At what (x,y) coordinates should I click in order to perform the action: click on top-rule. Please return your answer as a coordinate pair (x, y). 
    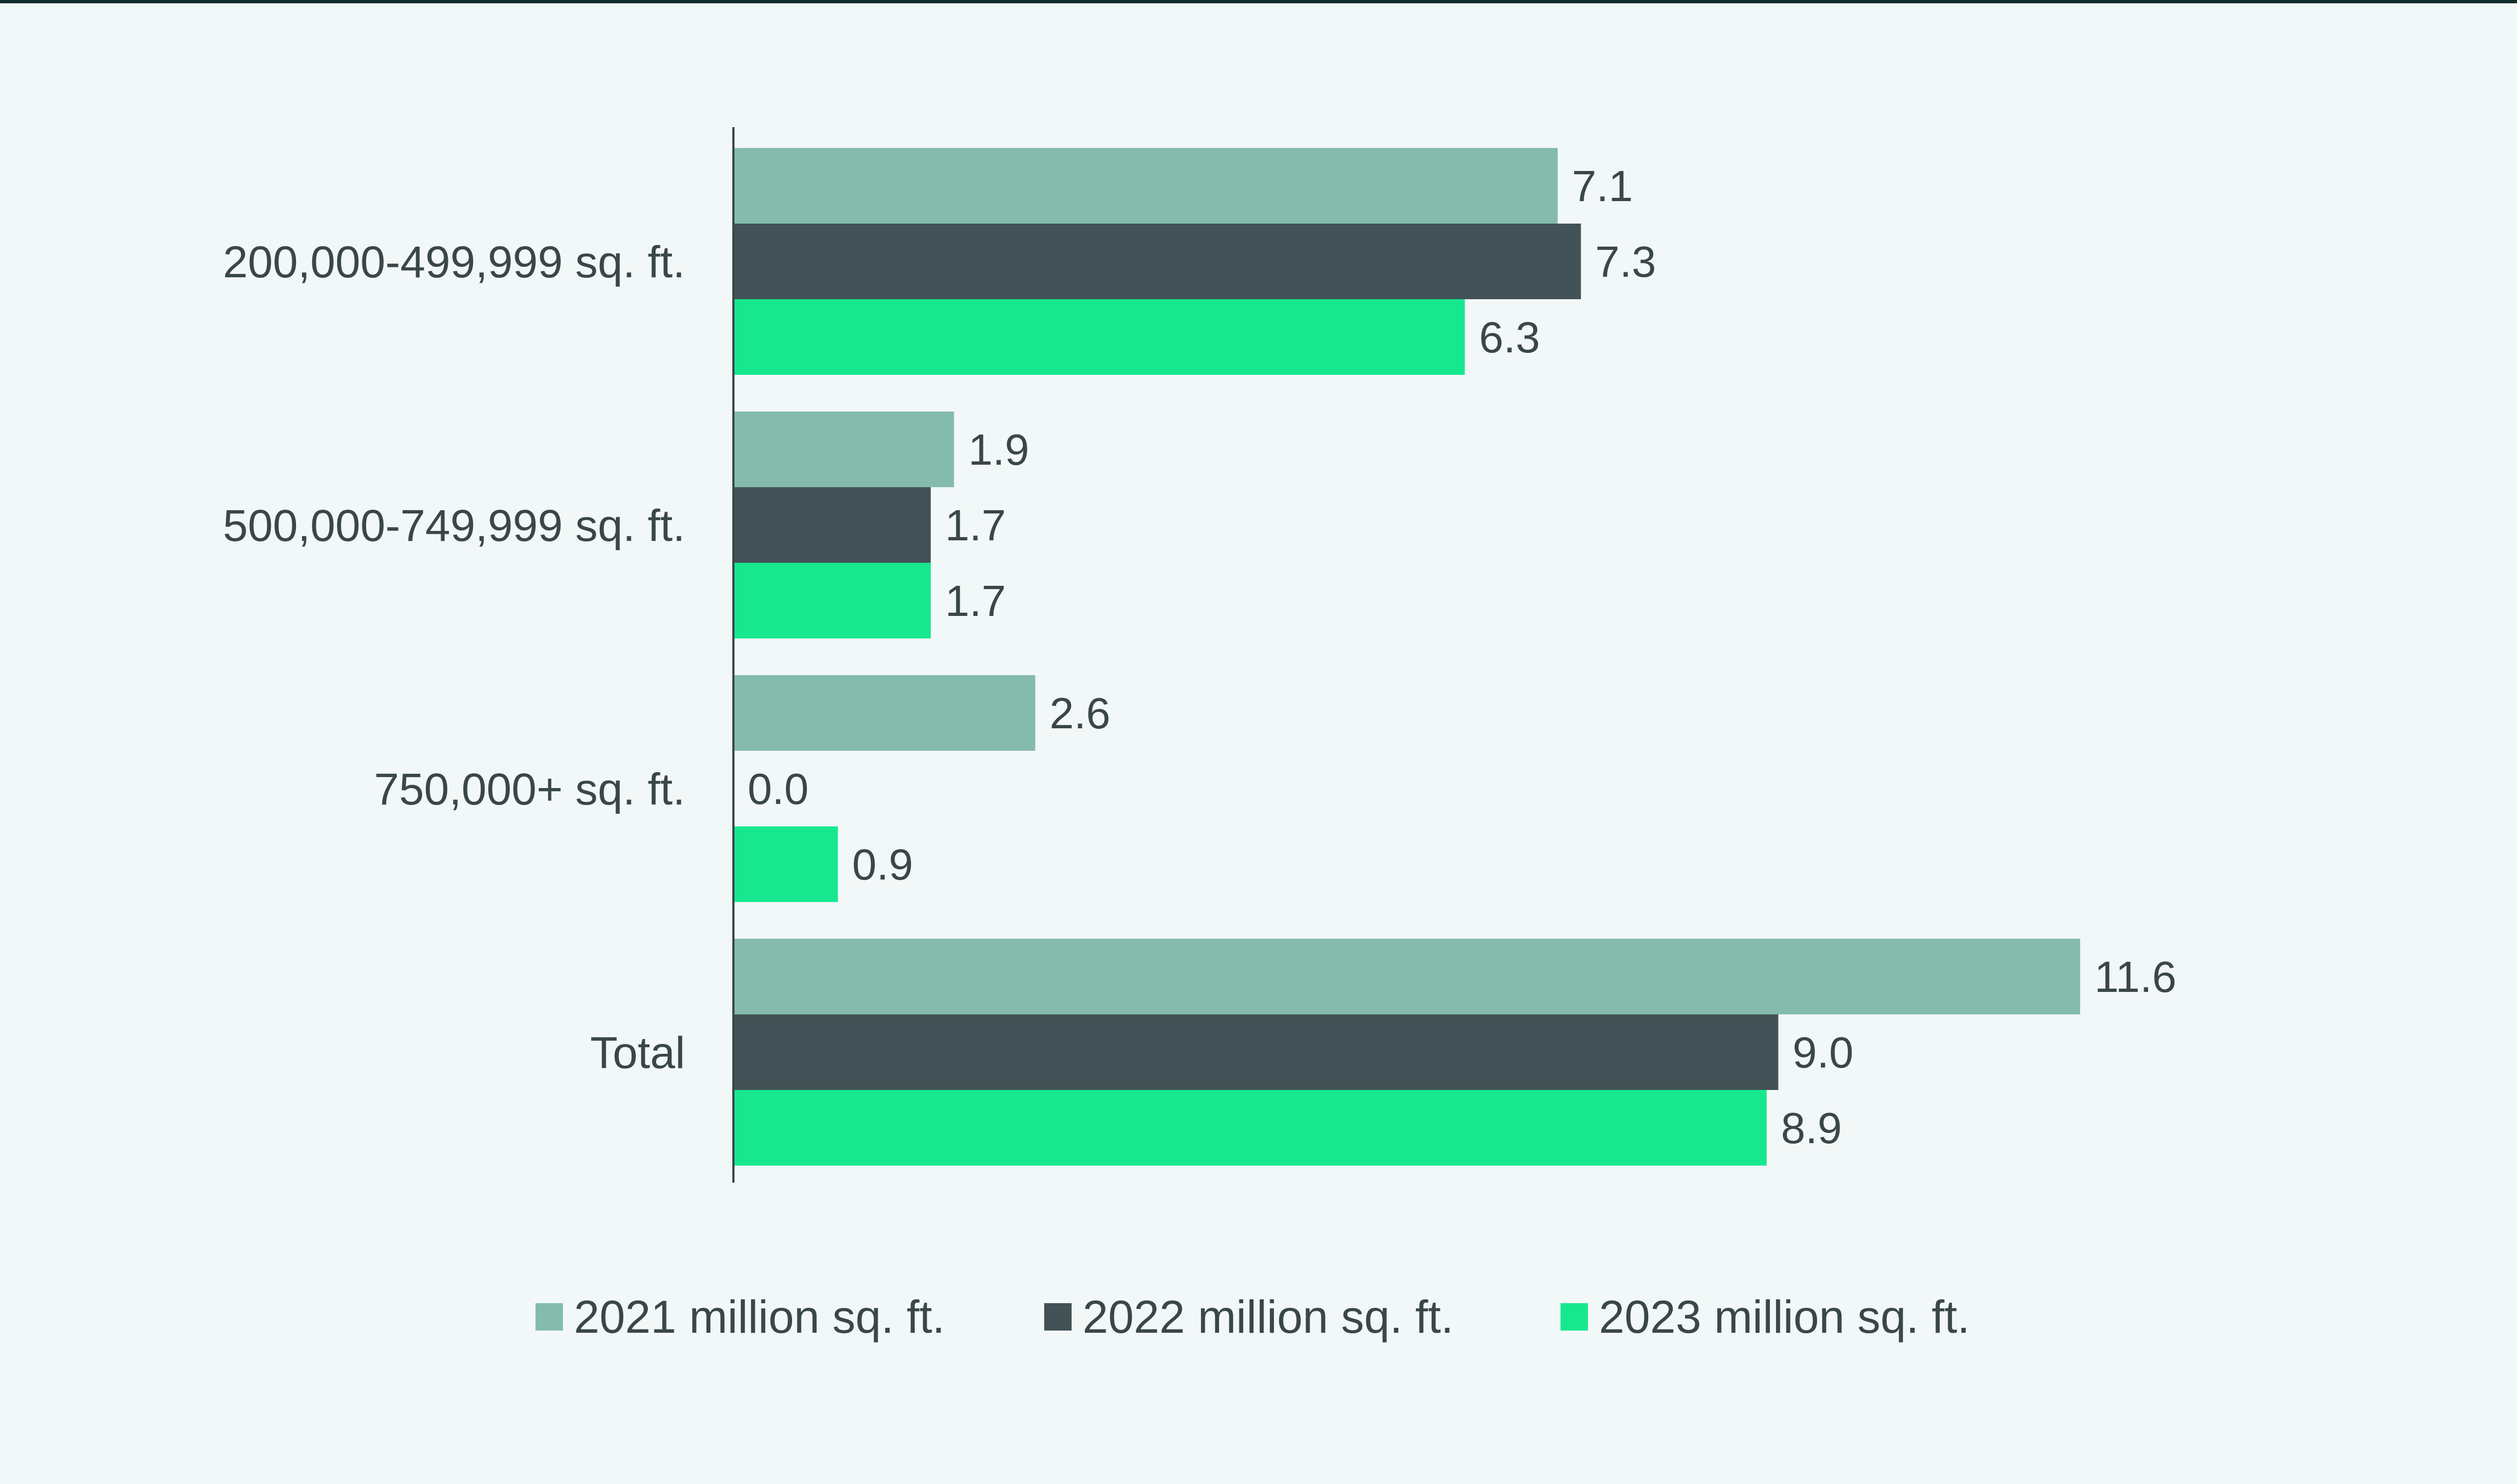
    Looking at the image, I should click on (1258, 1).